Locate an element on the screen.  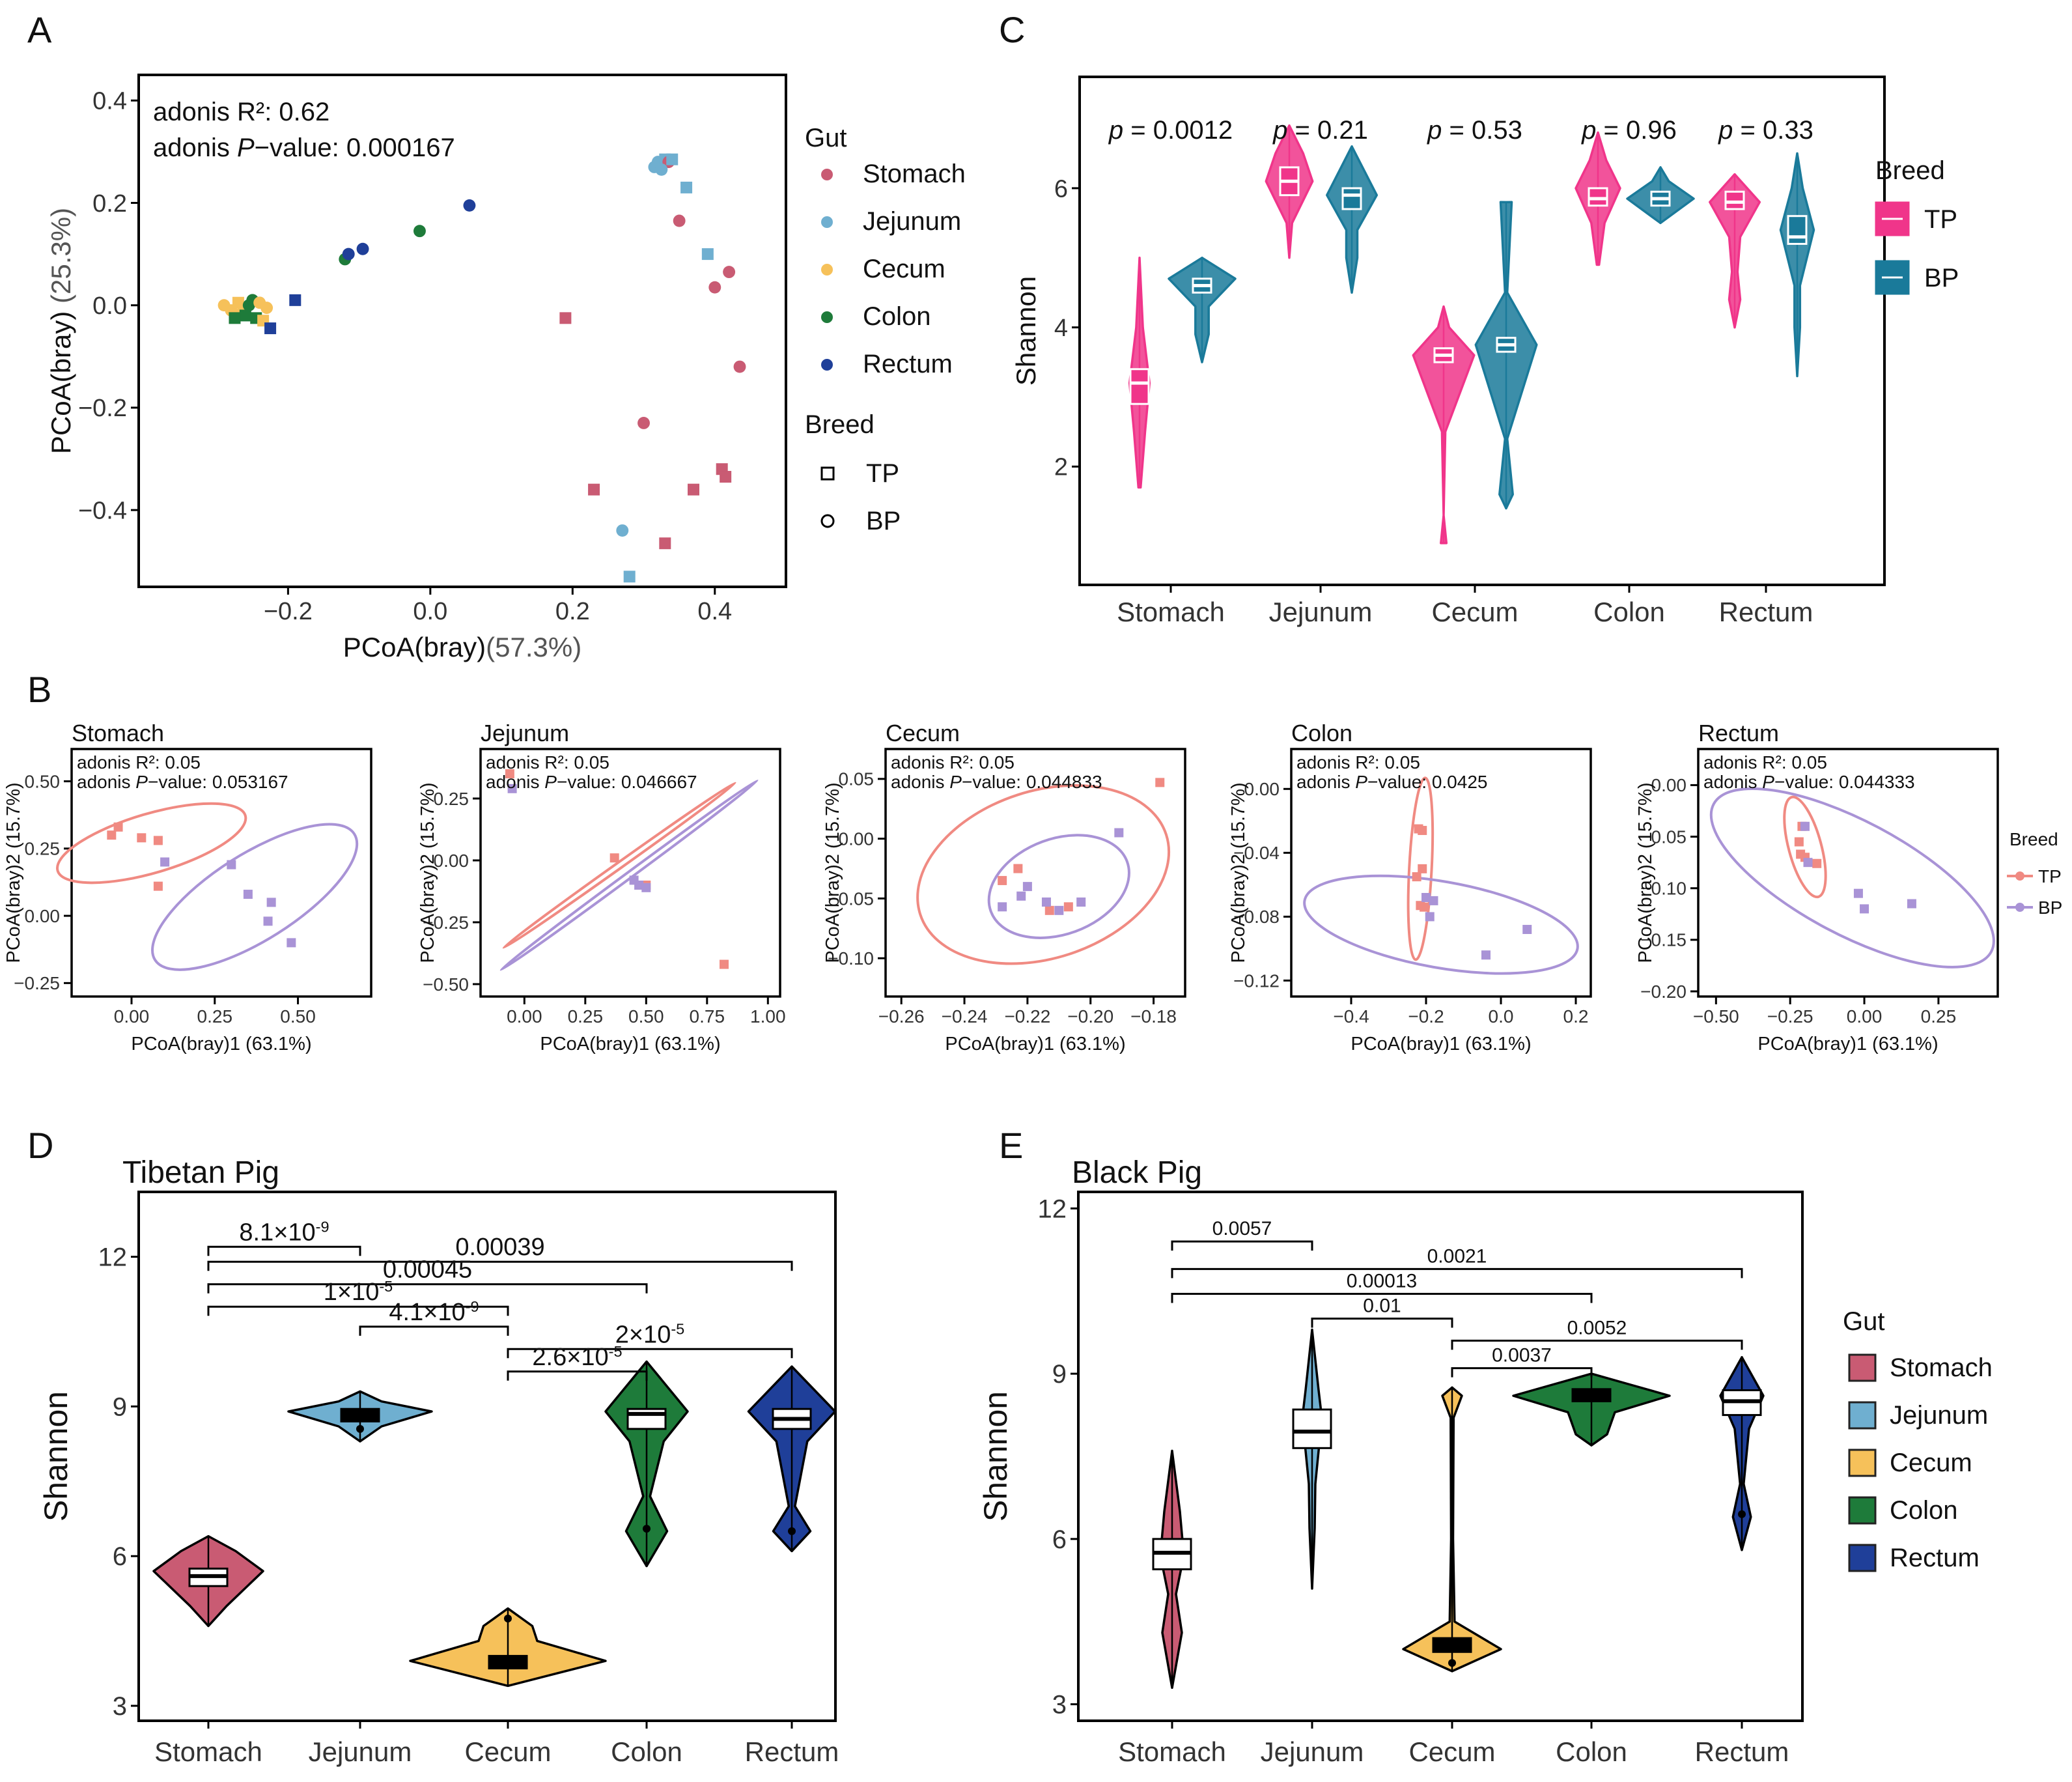
panel-label-d: D is located at coordinates (40, 1145).